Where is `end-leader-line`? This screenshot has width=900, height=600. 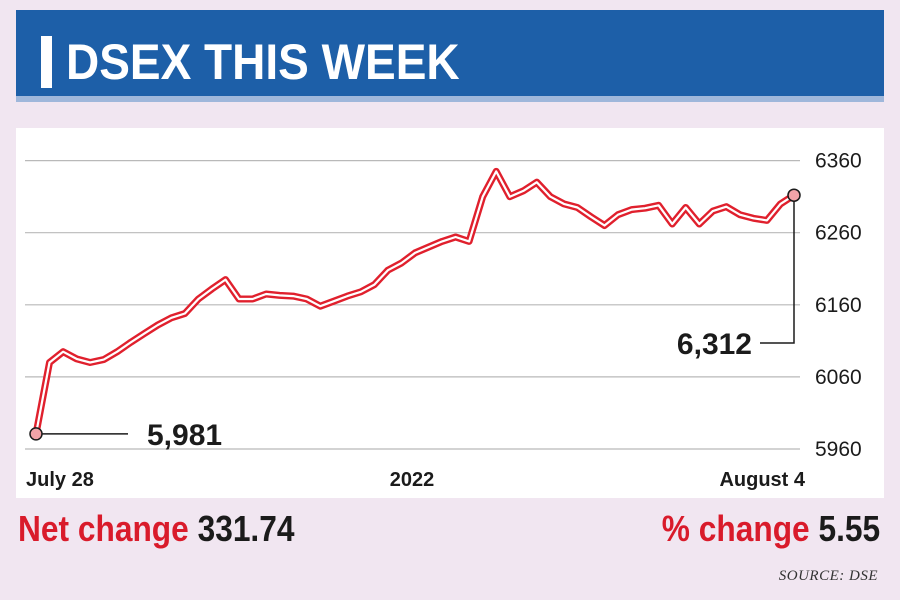 end-leader-line is located at coordinates (777, 269).